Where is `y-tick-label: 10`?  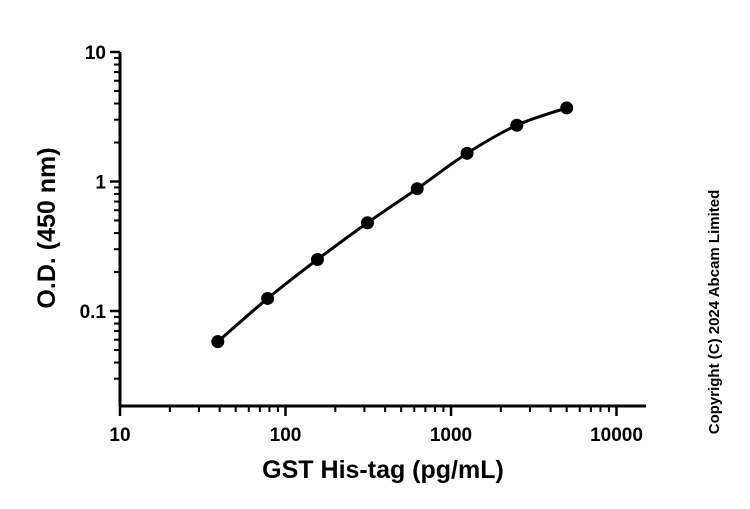 y-tick-label: 10 is located at coordinates (95, 53).